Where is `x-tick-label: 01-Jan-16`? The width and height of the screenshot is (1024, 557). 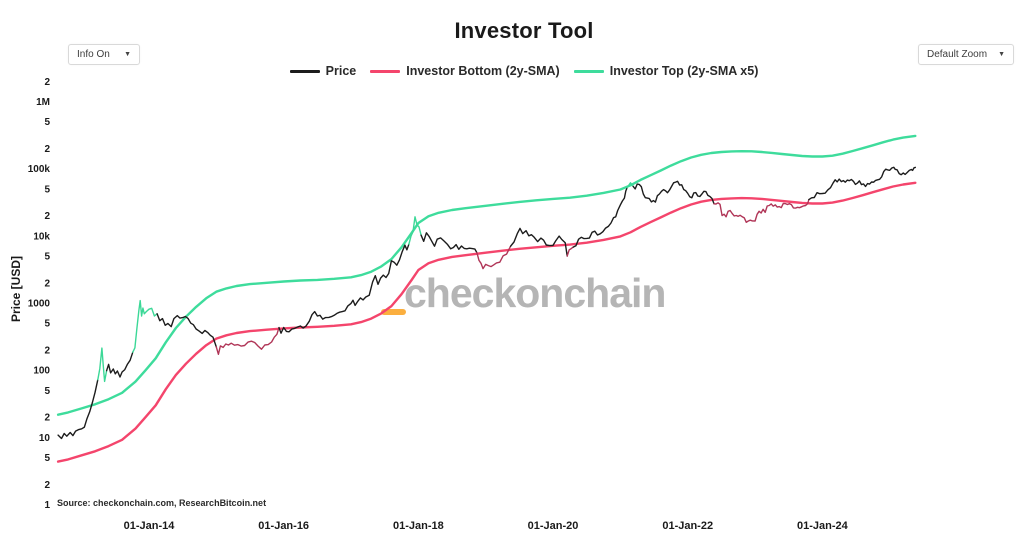
x-tick-label: 01-Jan-16 is located at coordinates (283, 526).